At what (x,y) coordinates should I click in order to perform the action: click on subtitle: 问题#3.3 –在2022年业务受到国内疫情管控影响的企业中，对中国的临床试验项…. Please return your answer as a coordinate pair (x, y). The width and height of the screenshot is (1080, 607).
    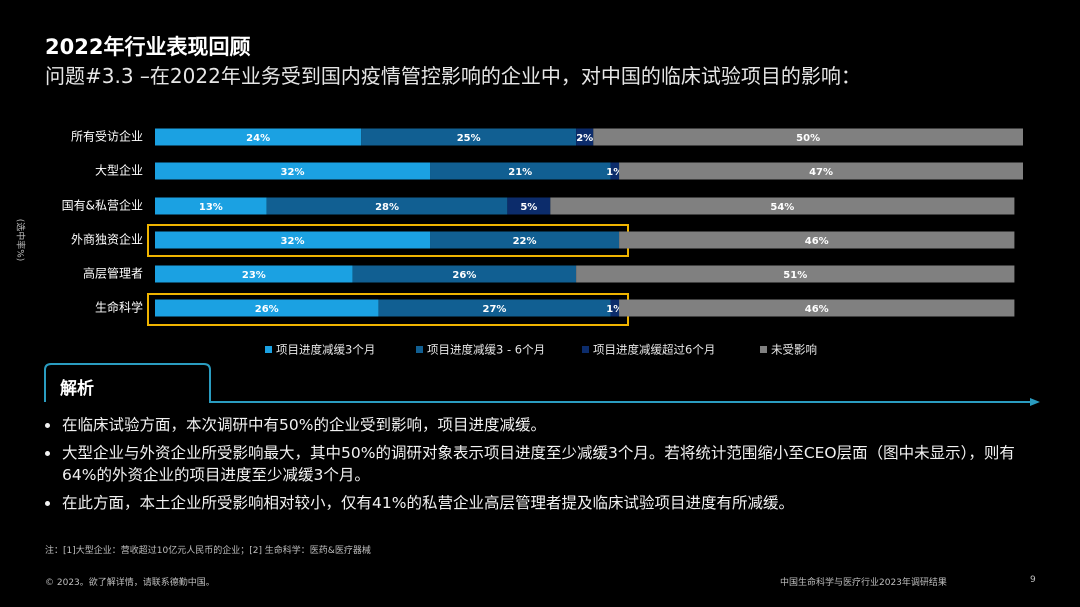
    Looking at the image, I should click on (453, 76).